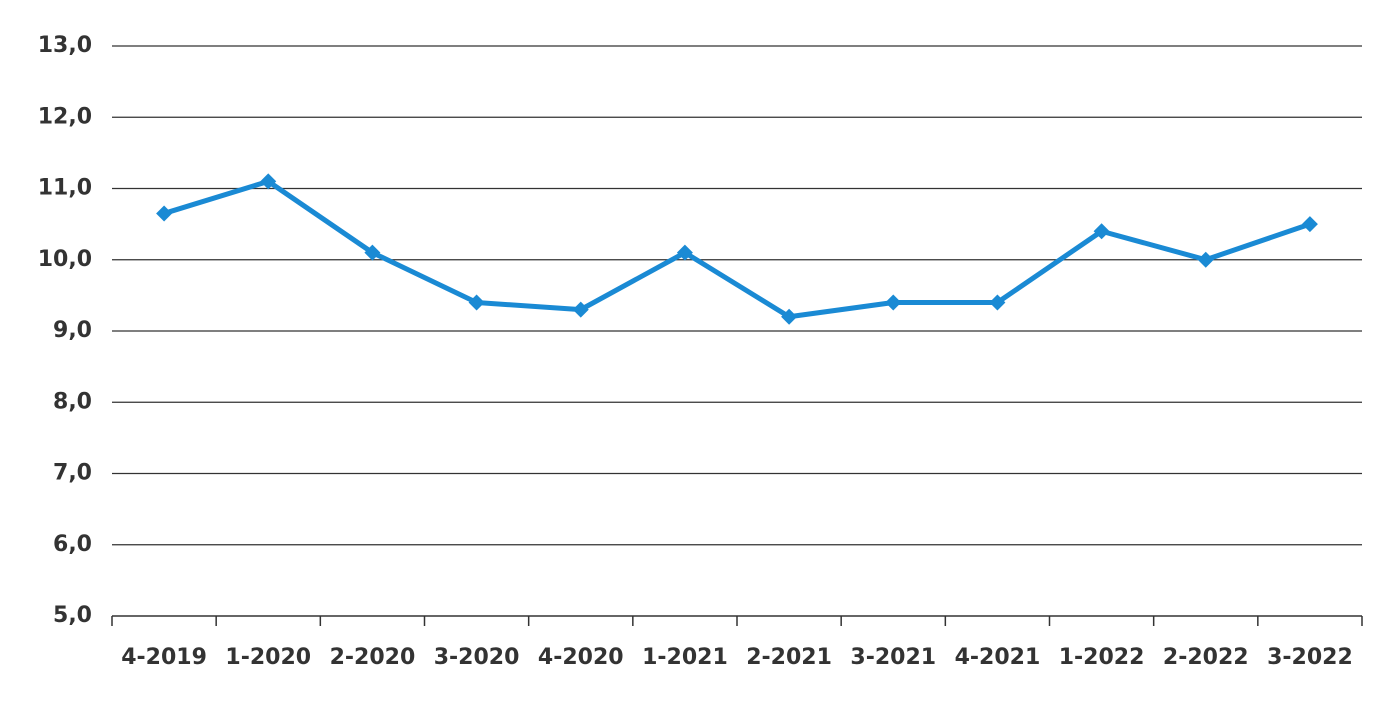 This screenshot has width=1400, height=708. Describe the element at coordinates (72, 330) in the screenshot. I see `y-tick-label: 9,0` at that location.